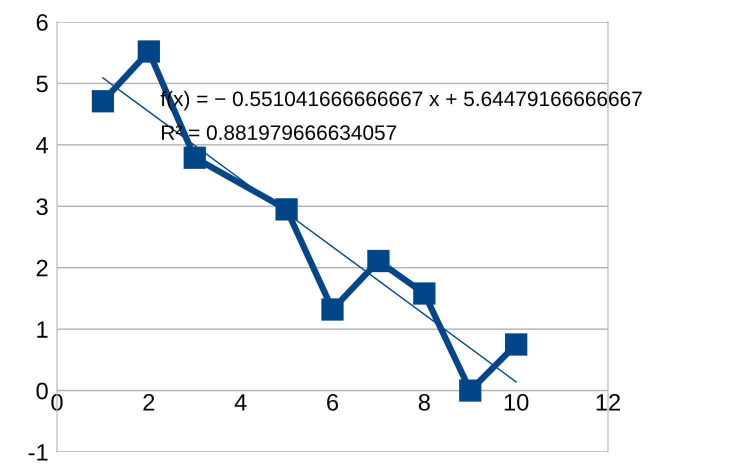 The width and height of the screenshot is (736, 465). What do you see at coordinates (516, 402) in the screenshot?
I see `x-tick-label: 10` at bounding box center [516, 402].